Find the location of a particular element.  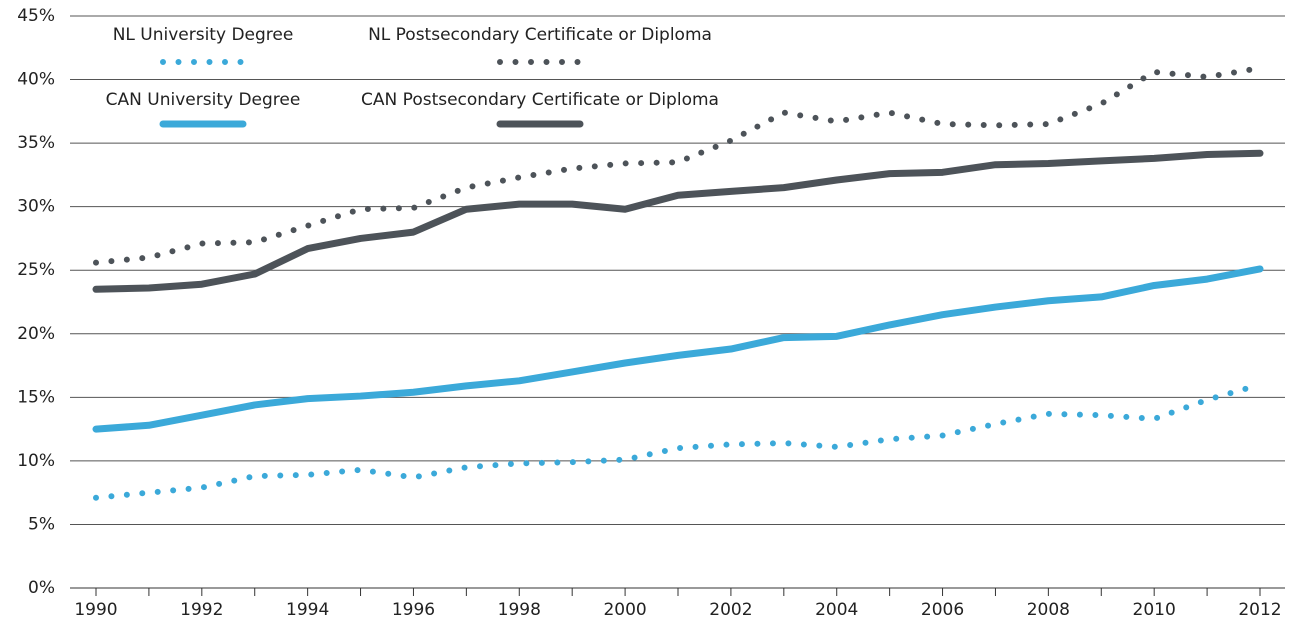

y-tick-label: 20% is located at coordinates (36, 334).